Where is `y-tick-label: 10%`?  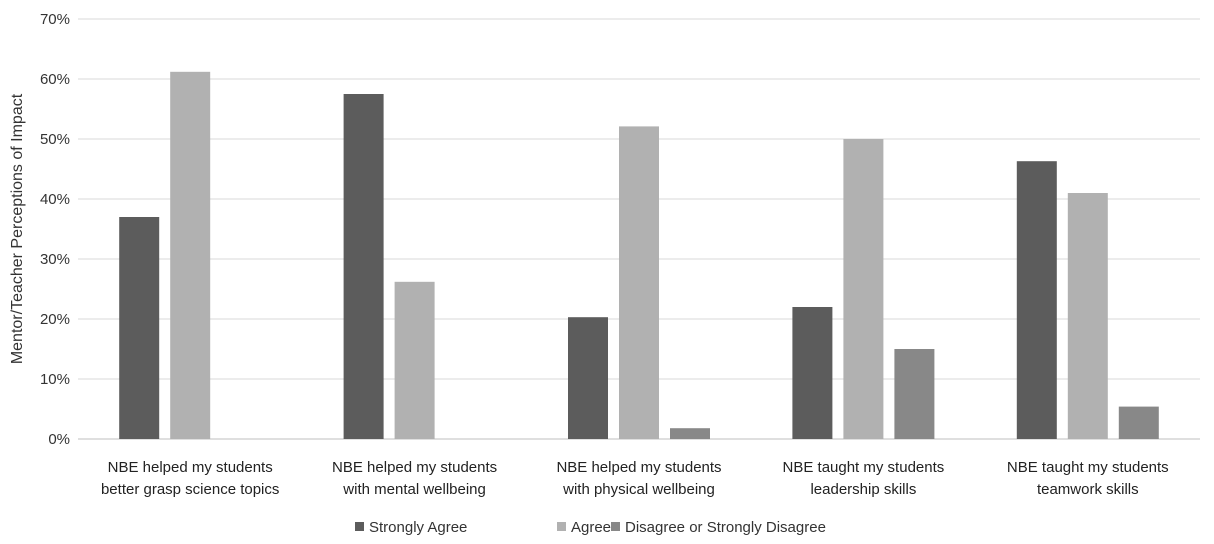
y-tick-label: 10% is located at coordinates (55, 379).